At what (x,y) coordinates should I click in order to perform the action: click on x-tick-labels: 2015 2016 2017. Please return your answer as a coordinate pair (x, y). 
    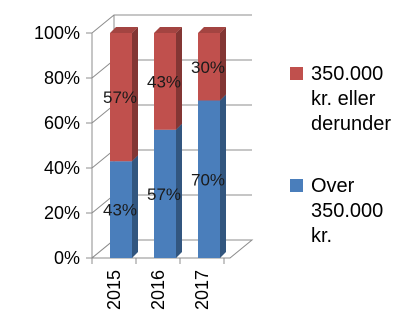
    Looking at the image, I should click on (158, 290).